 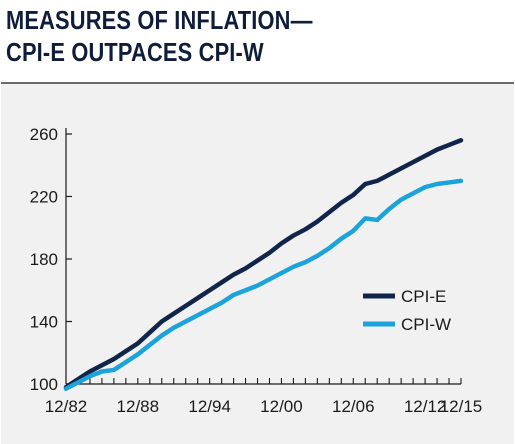 What do you see at coordinates (135, 52) in the screenshot?
I see `chart-title-line-2: CPI-E OUTPACES CPI-W` at bounding box center [135, 52].